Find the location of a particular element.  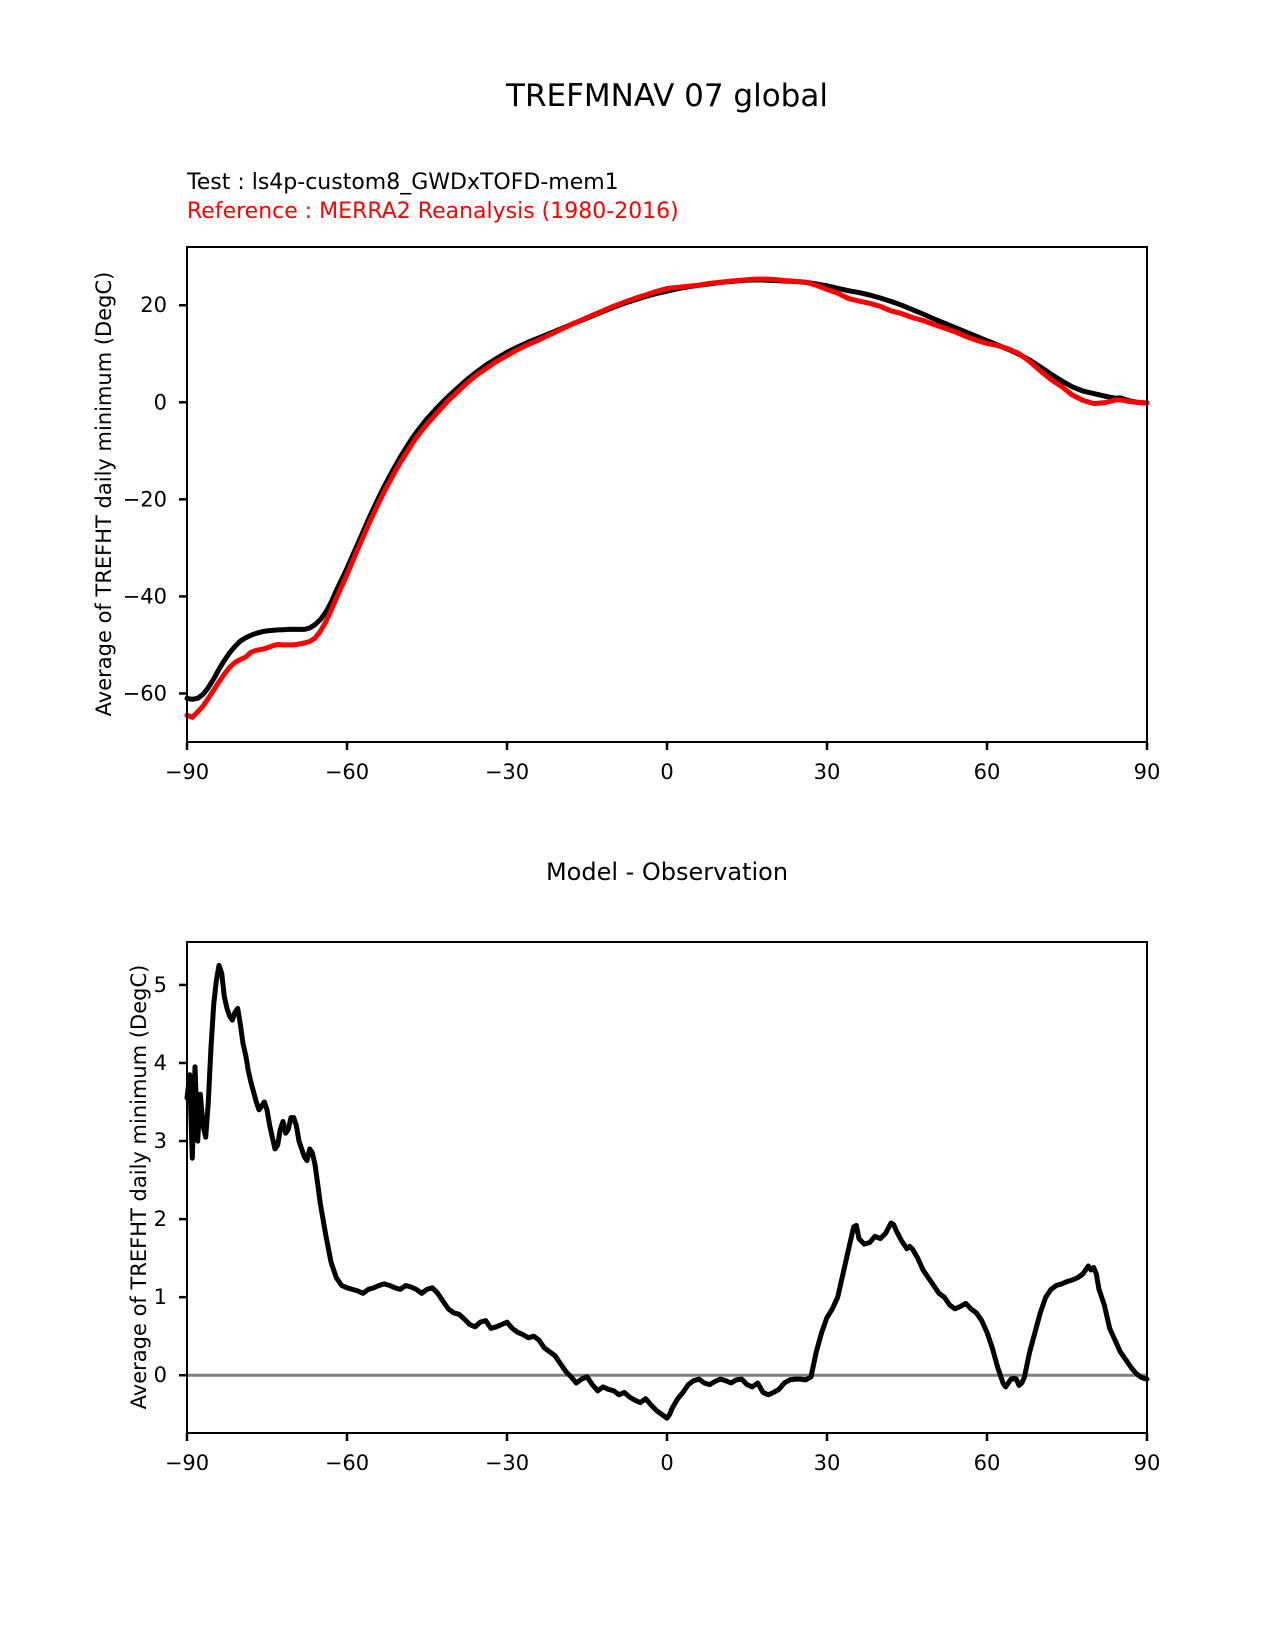

y-tick-label: 3 is located at coordinates (160, 1141).